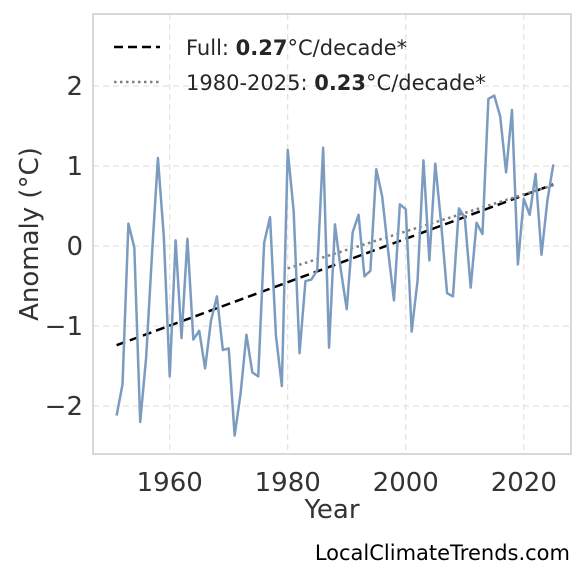  I want to click on y-tick-label: 2, so click(74, 87).